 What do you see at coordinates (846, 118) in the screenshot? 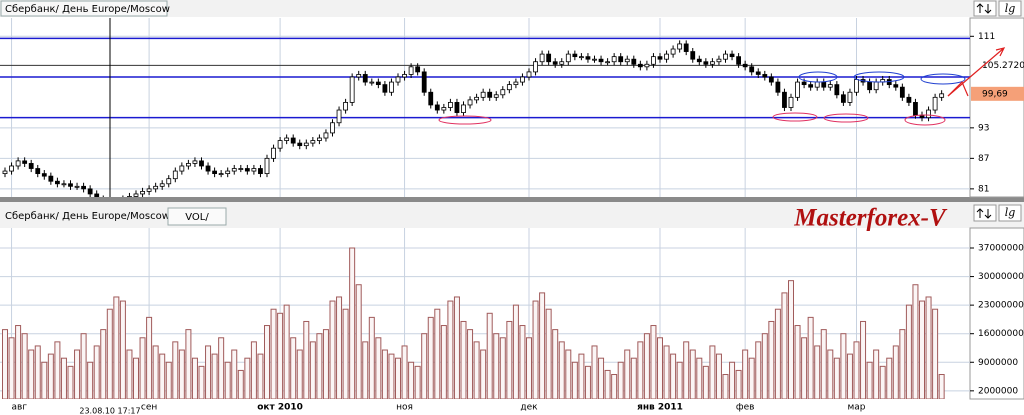
I see `ellipse` at bounding box center [846, 118].